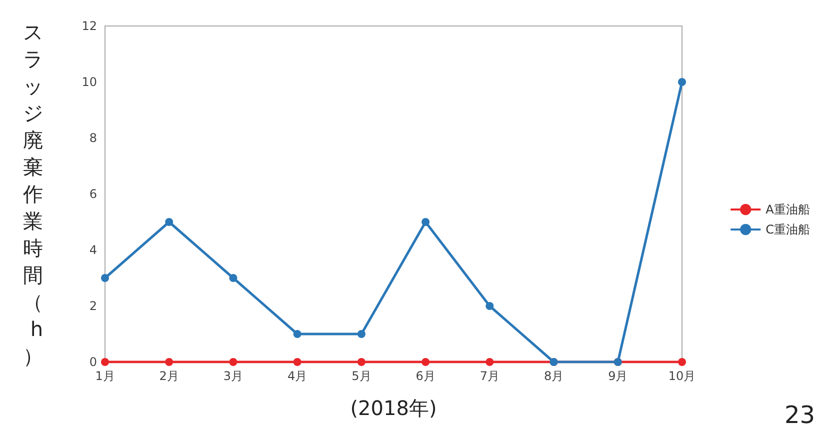 The height and width of the screenshot is (439, 833). Describe the element at coordinates (93, 362) in the screenshot. I see `y-tick-label: 0` at that location.